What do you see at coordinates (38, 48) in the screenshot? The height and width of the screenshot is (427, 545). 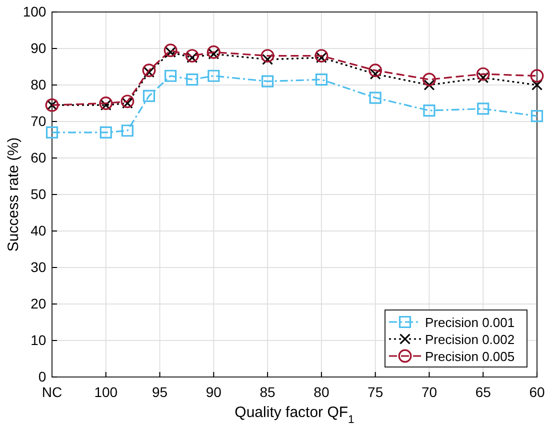 I see `y-tick-label: 90` at bounding box center [38, 48].